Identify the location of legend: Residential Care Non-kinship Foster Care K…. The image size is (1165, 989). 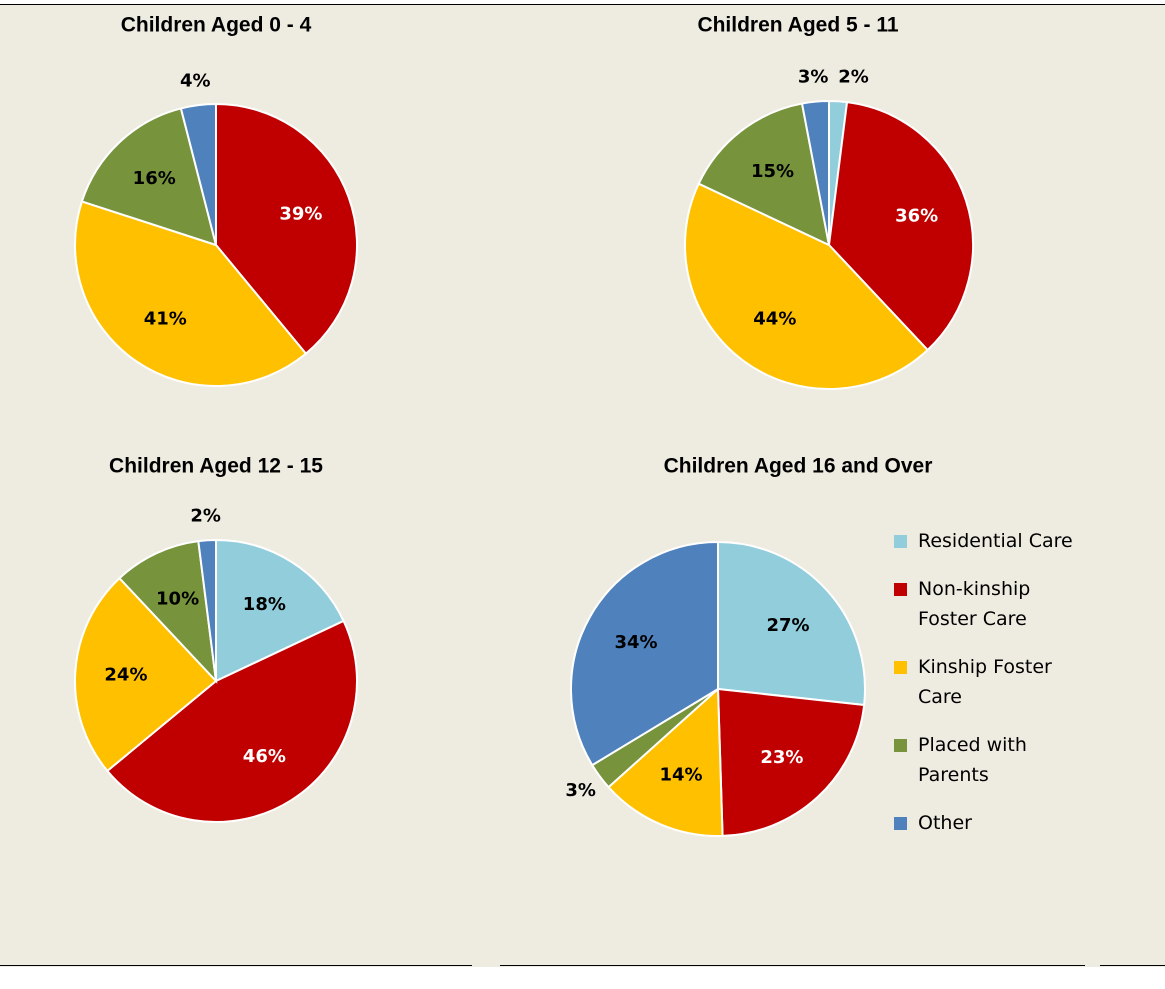
(985, 691).